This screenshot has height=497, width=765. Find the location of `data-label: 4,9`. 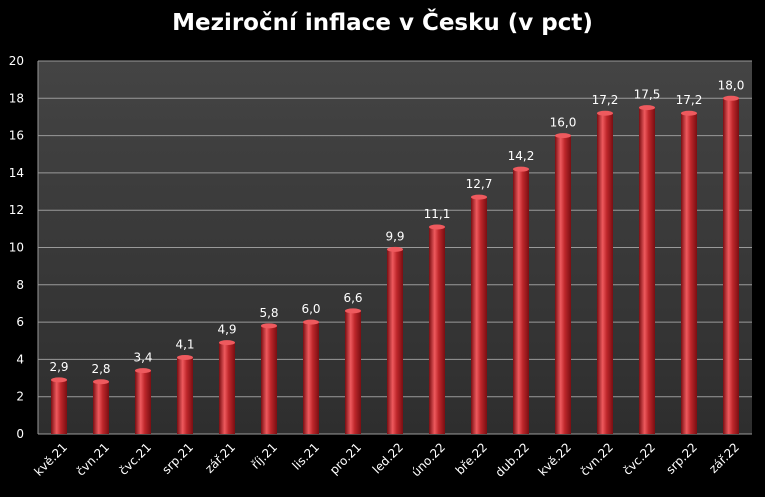

data-label: 4,9 is located at coordinates (226, 330).